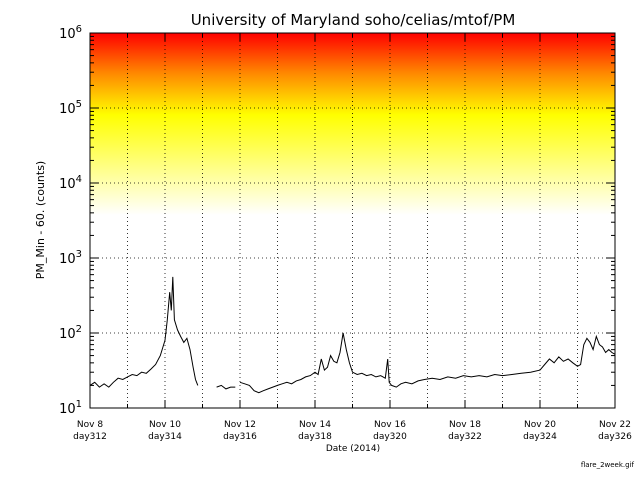 This screenshot has height=480, width=640. What do you see at coordinates (607, 465) in the screenshot?
I see `filename-label: flare_2week.gif` at bounding box center [607, 465].